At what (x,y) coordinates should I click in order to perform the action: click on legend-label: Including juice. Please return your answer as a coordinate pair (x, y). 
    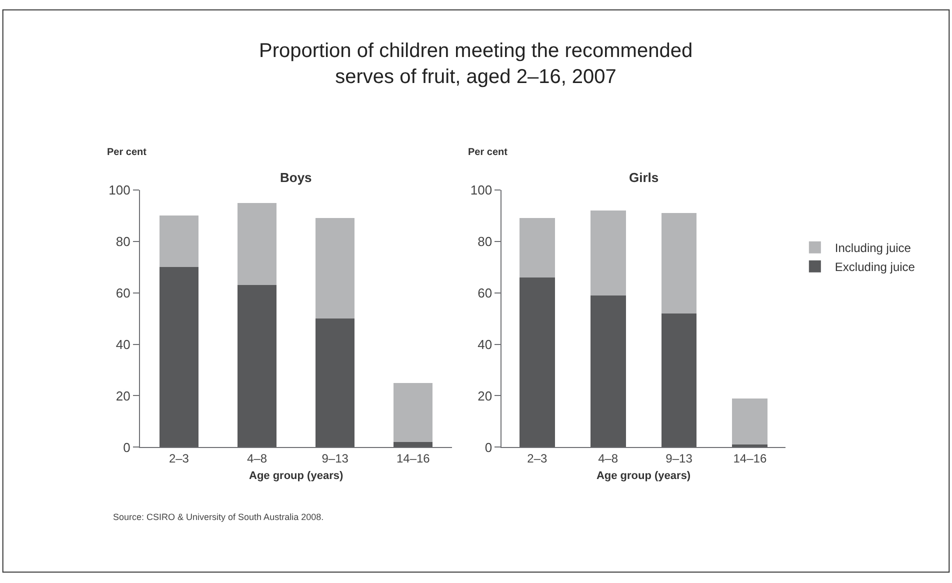
    Looking at the image, I should click on (873, 248).